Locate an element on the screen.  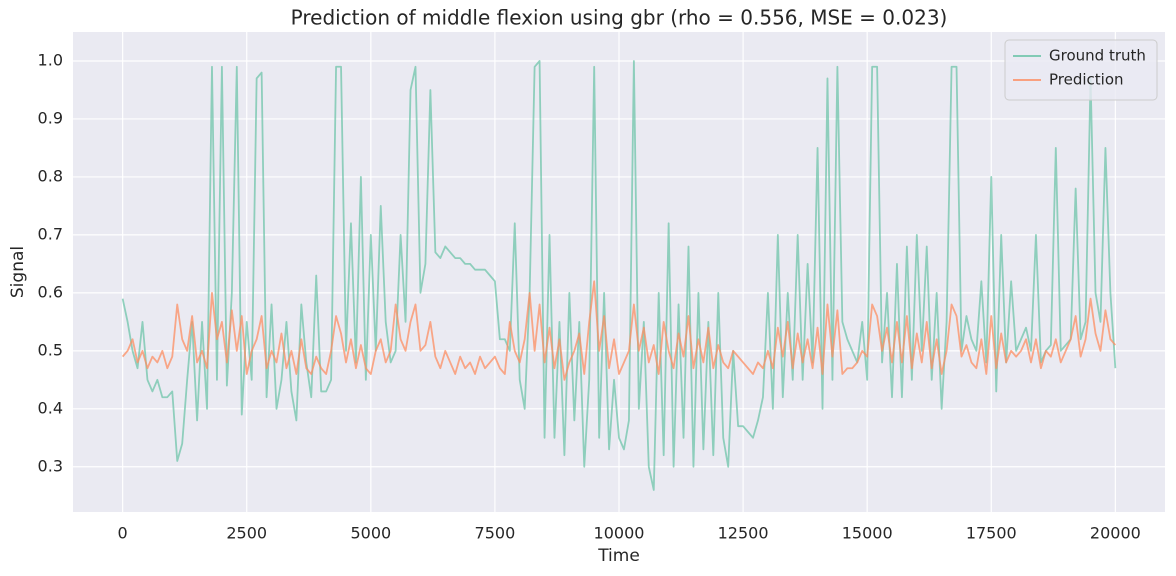
x-tick-label: 12500 is located at coordinates (743, 533).